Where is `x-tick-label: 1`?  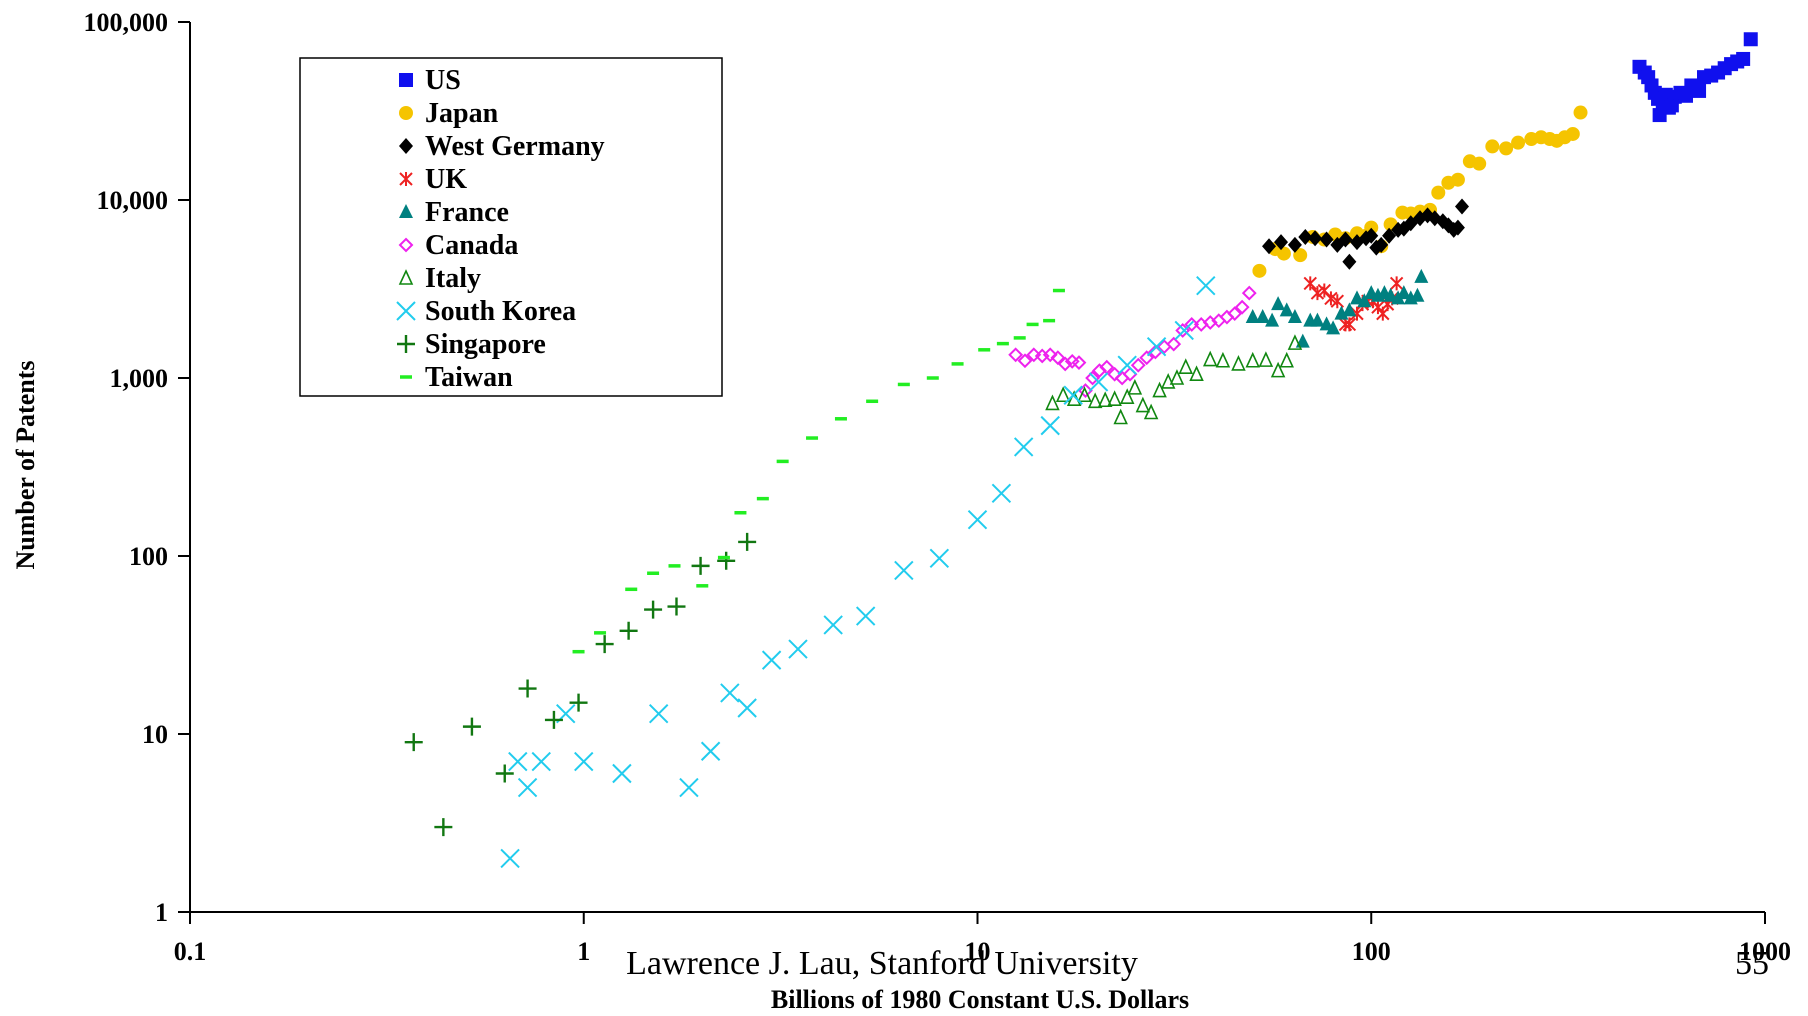 x-tick-label: 1 is located at coordinates (583, 951).